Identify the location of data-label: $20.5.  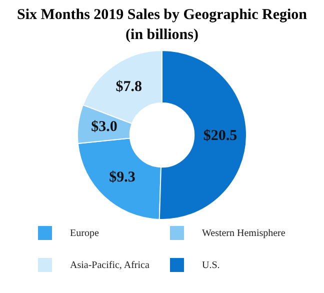
(220, 136).